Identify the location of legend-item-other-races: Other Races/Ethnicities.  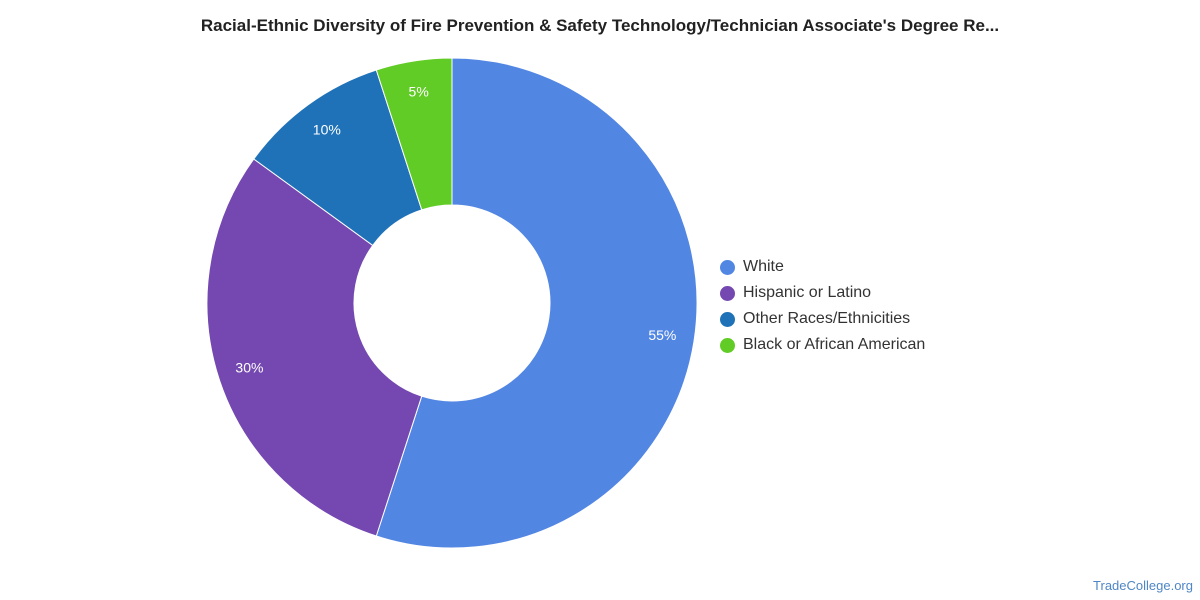
(822, 319).